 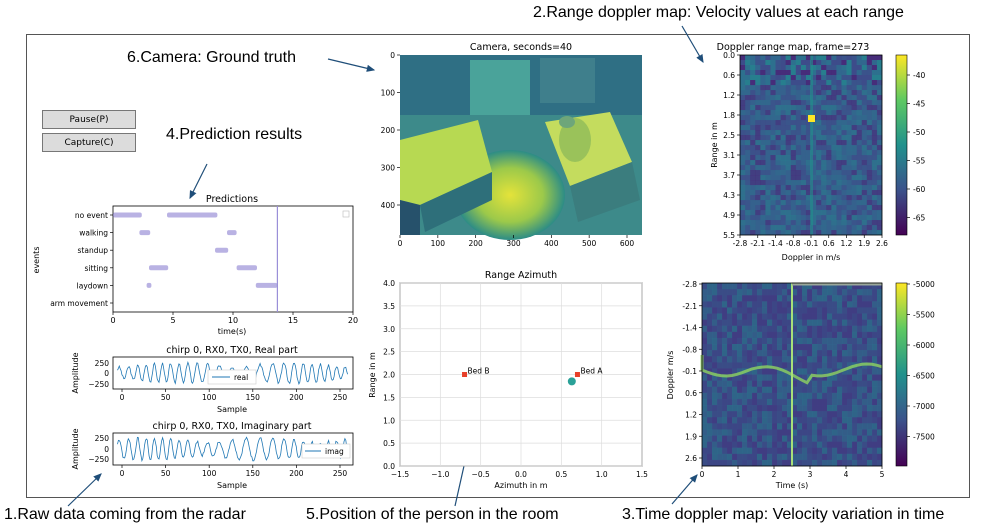 What do you see at coordinates (102, 363) in the screenshot?
I see `svg-text: 250` at bounding box center [102, 363].